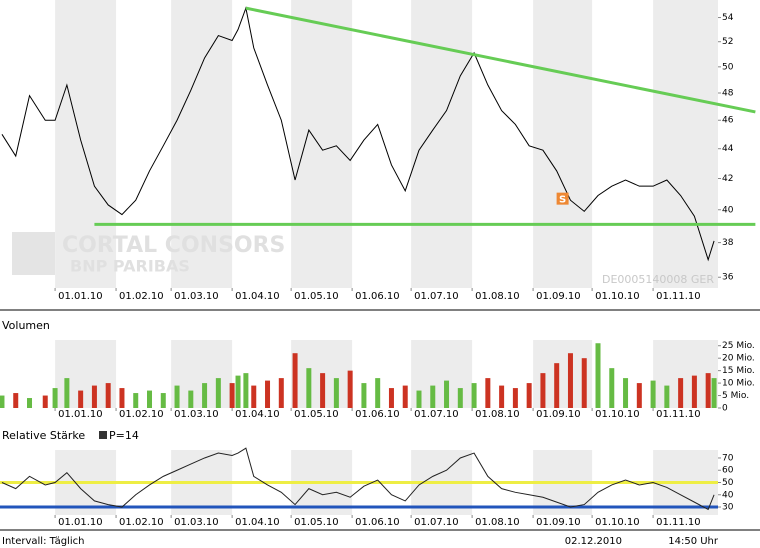  I want to click on y-tick-label: 5 Mio., so click(735, 396).